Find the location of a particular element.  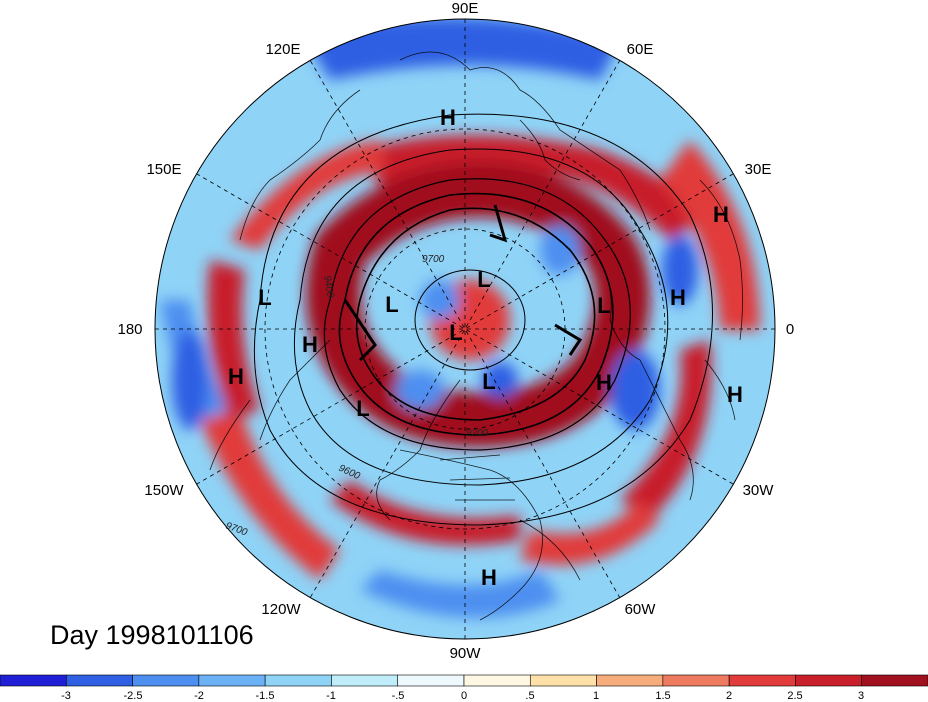

colorbar-tick: -1 is located at coordinates (331, 696).